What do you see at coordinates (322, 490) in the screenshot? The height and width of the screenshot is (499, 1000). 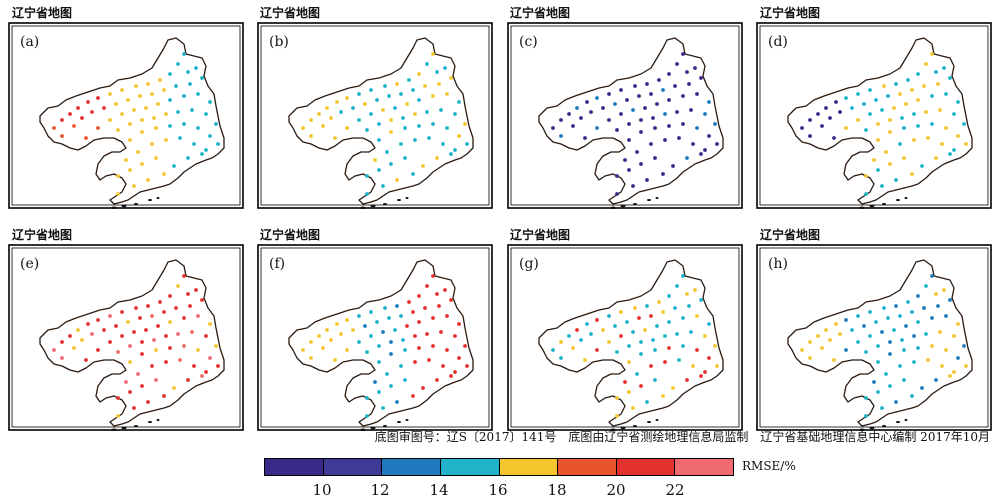 I see `colorbar-tick: 10` at bounding box center [322, 490].